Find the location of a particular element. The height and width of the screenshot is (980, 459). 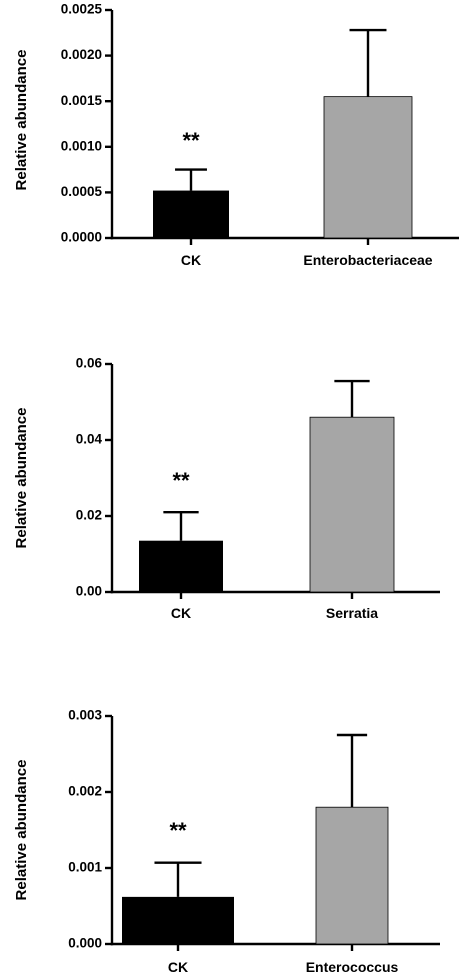

bar-serratia is located at coordinates (352, 504).